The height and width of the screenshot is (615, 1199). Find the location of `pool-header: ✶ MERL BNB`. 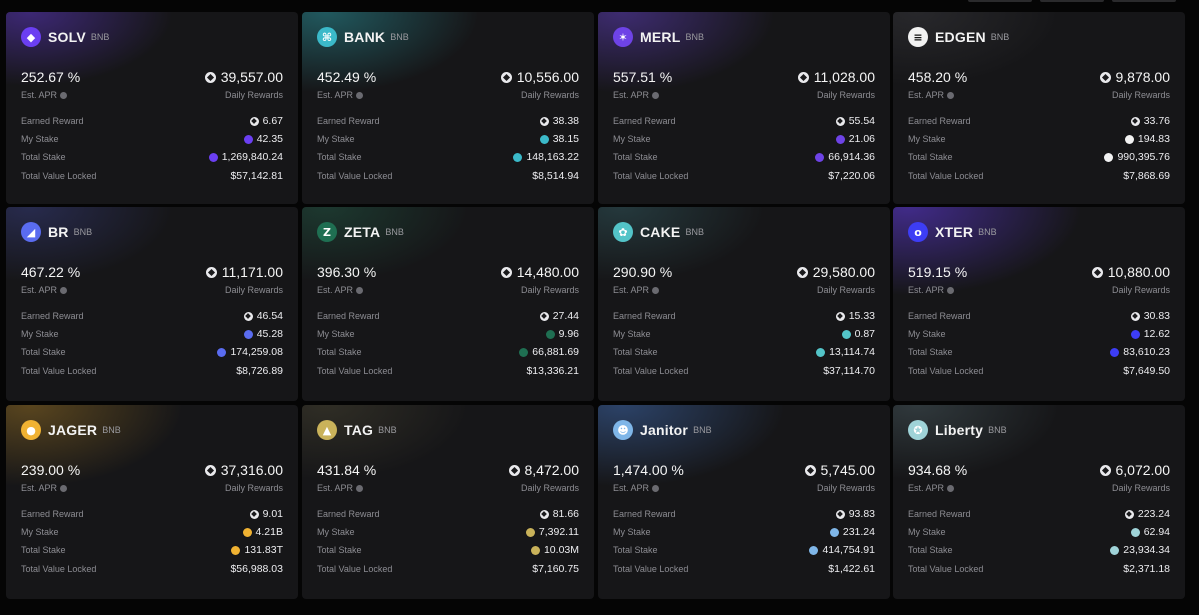

pool-header: ✶ MERL BNB is located at coordinates (658, 37).